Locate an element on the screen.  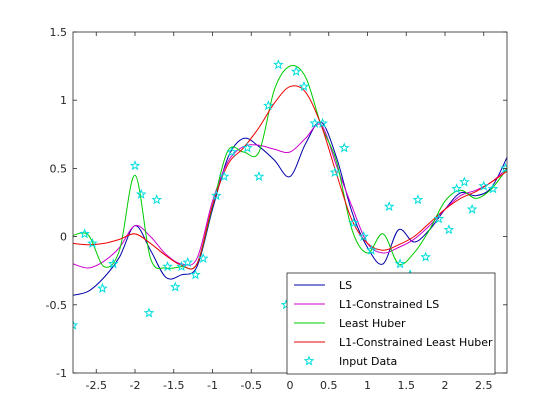
x-tick-label: 0.5 is located at coordinates (329, 385).